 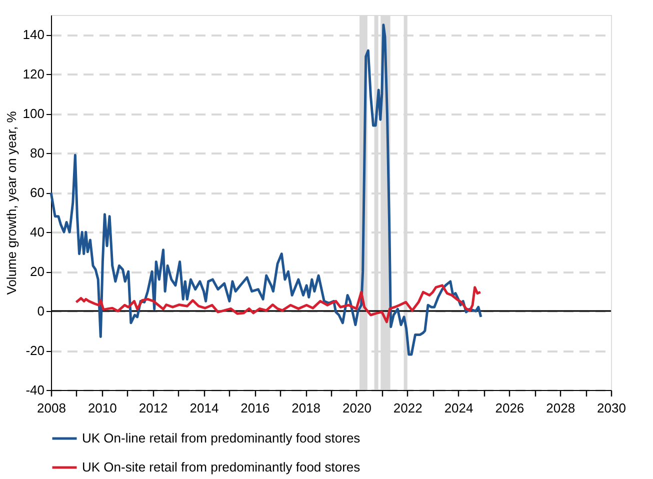 What do you see at coordinates (611, 408) in the screenshot?
I see `x-tick-label: 2030` at bounding box center [611, 408].